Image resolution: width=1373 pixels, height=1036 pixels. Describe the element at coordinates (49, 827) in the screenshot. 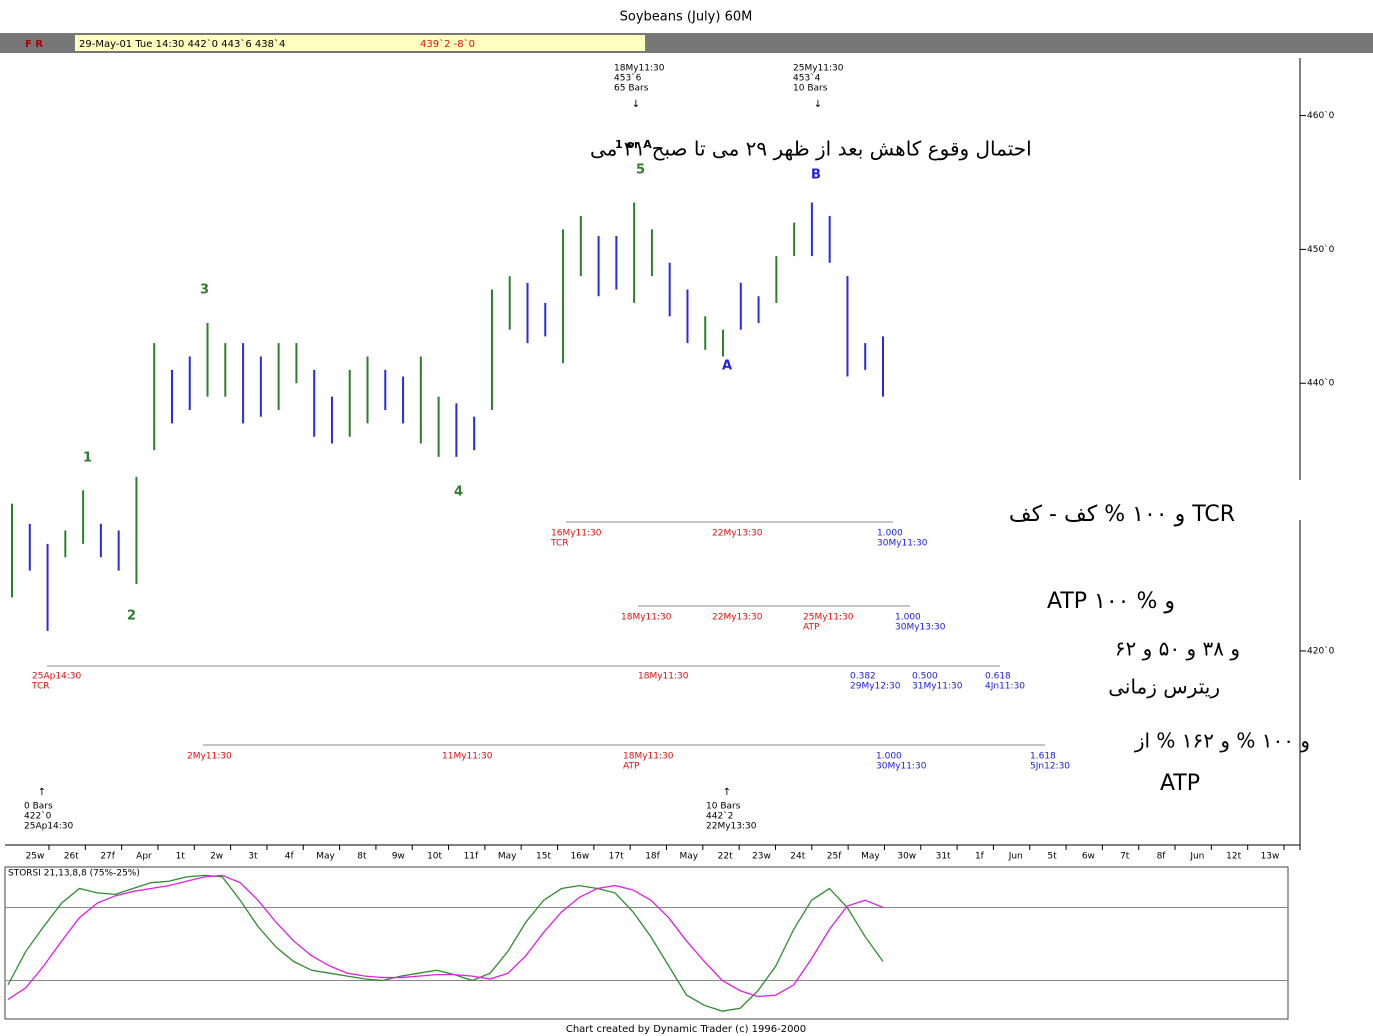

I see `marker-text: 25Ap14:30` at that location.